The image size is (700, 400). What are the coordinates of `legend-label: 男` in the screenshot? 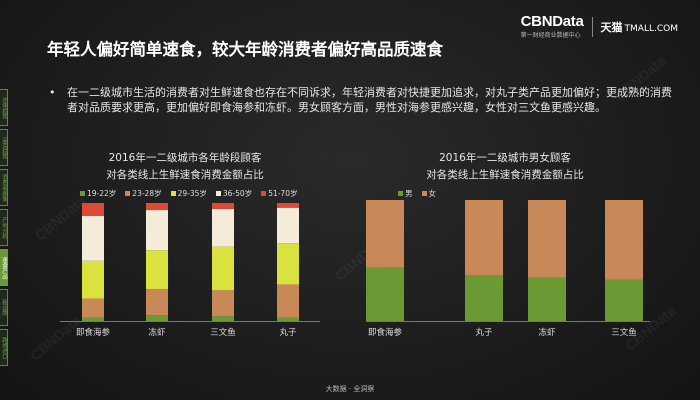 It's located at (409, 193).